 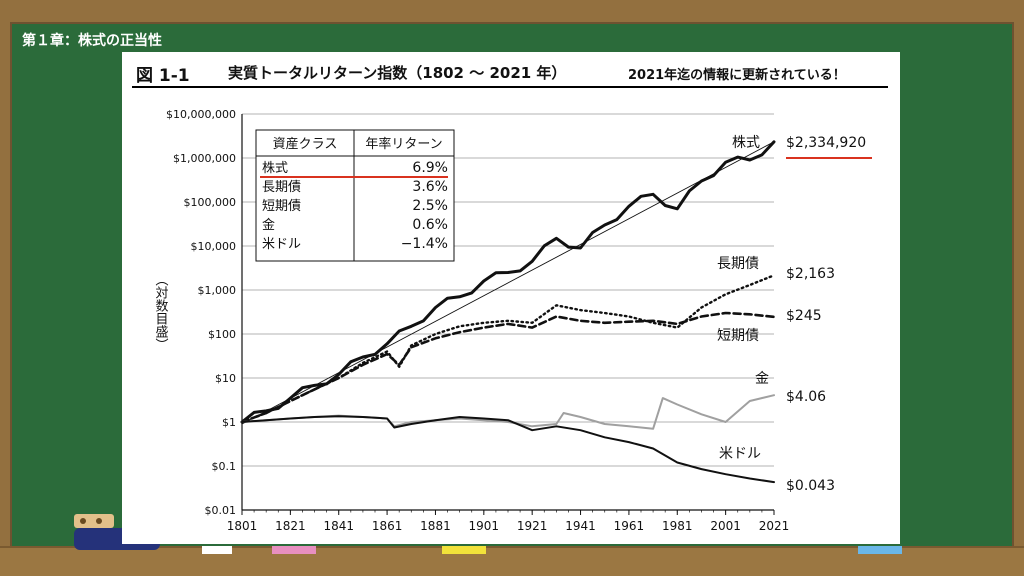 What do you see at coordinates (217, 550) in the screenshot?
I see `white-chalk-icon` at bounding box center [217, 550].